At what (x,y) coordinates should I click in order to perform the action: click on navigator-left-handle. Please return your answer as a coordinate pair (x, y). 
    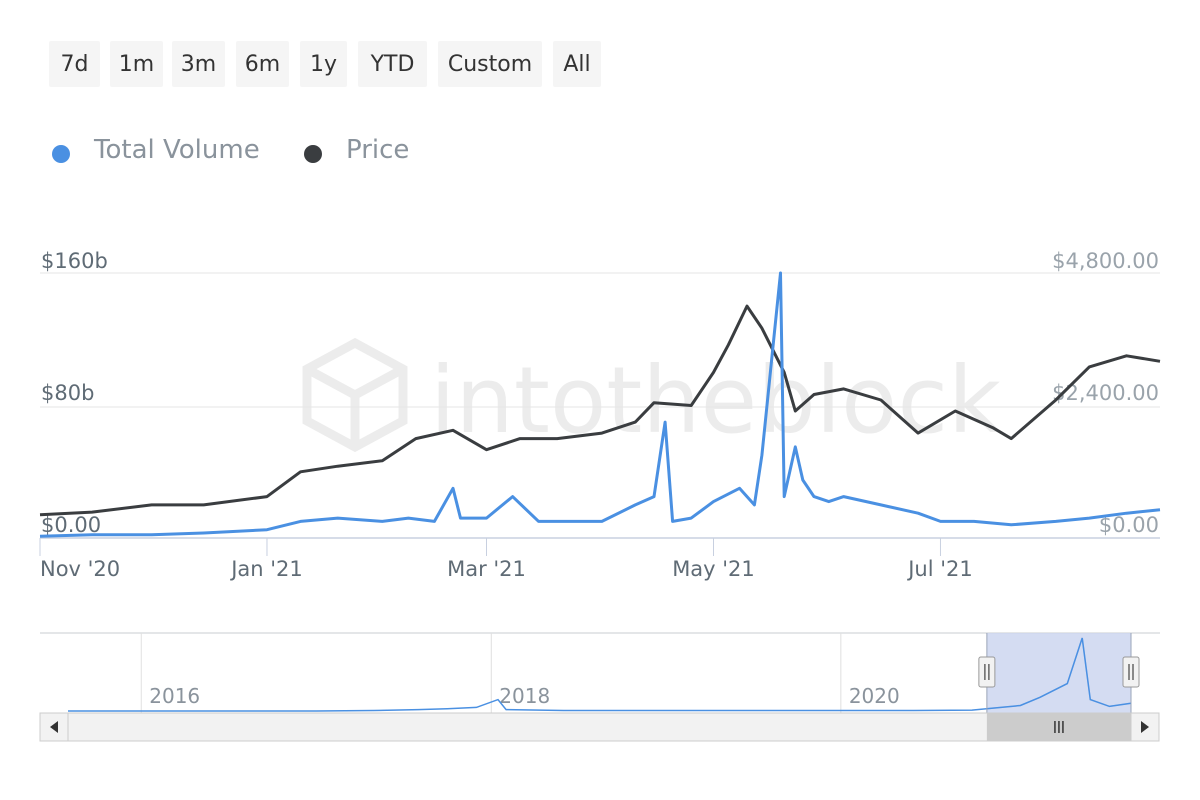
    Looking at the image, I should click on (987, 672).